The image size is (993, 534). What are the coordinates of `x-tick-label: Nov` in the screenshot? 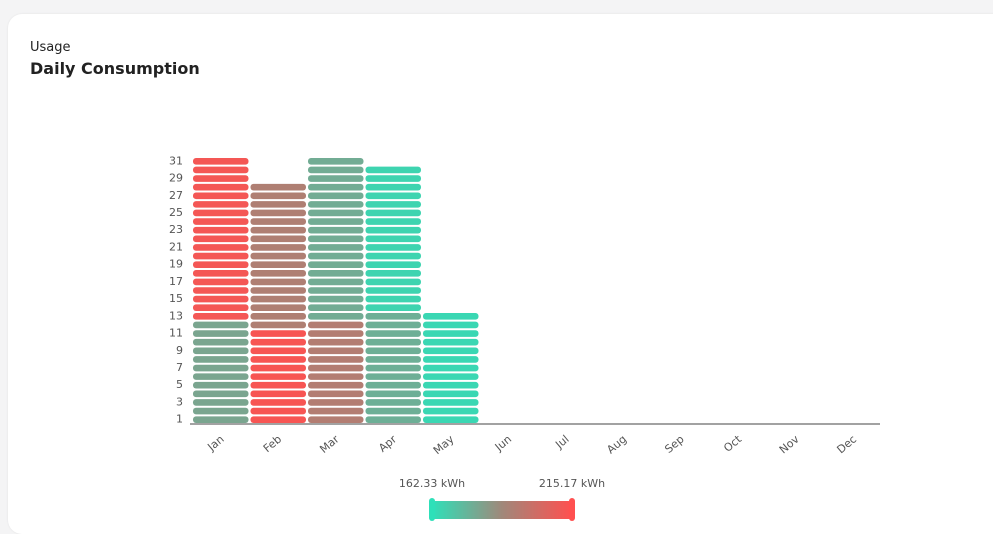 It's located at (789, 444).